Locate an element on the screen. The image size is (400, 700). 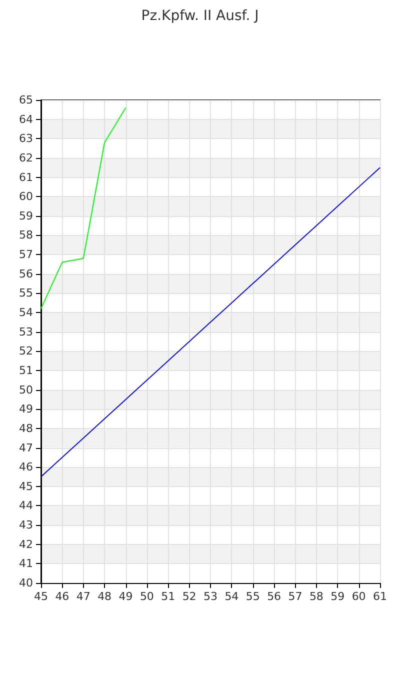
y-tick-label: 42 is located at coordinates (26, 544).